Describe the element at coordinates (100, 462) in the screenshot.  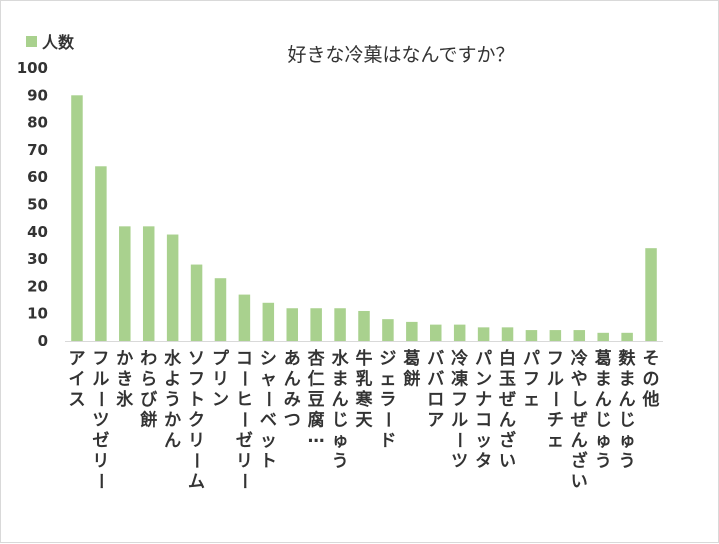
I see `svg-text: リ` at that location.